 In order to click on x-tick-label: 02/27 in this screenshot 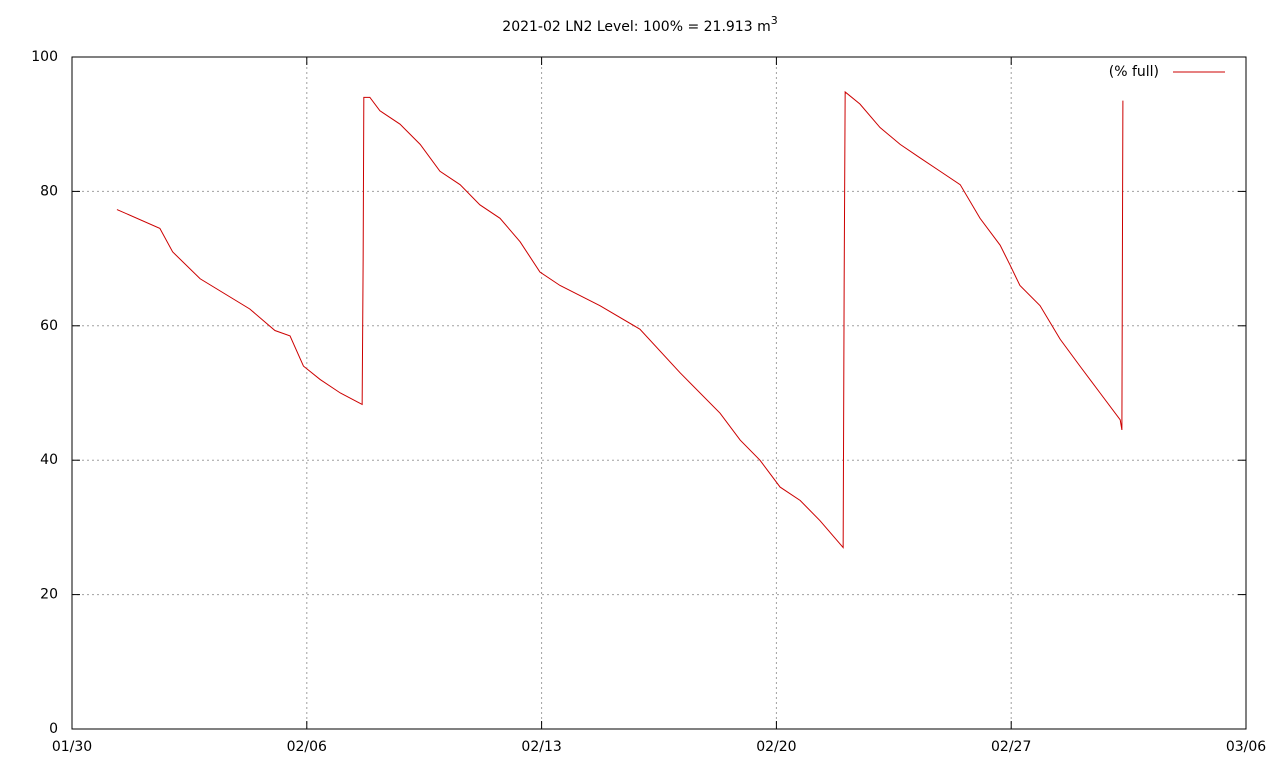, I will do `click(1011, 747)`.